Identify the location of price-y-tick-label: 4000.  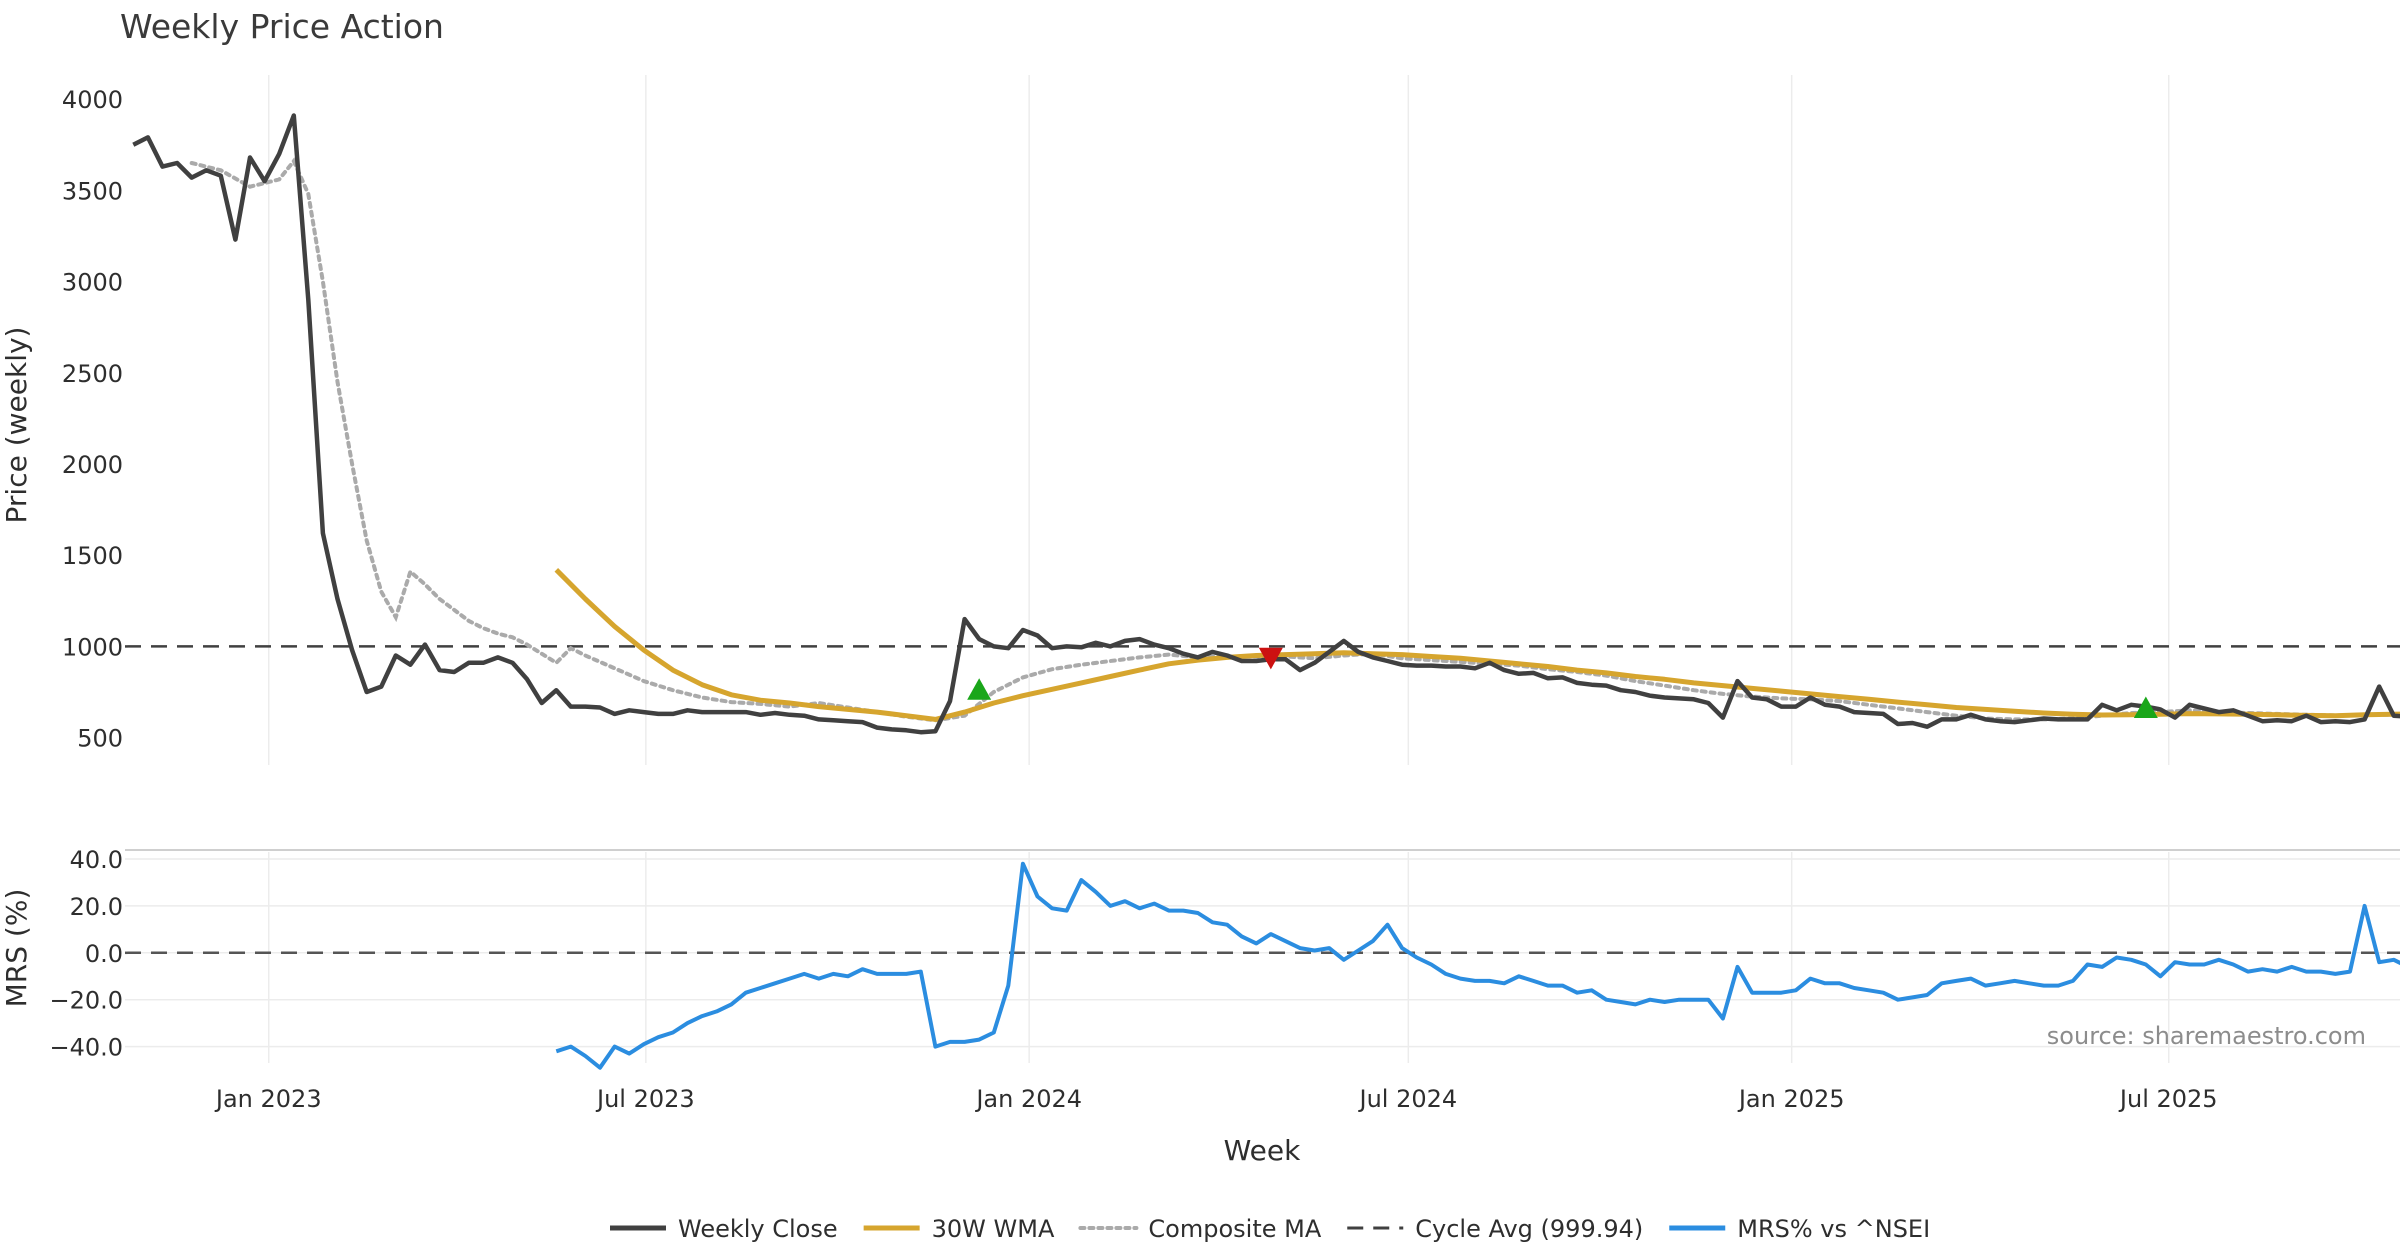
(92, 100).